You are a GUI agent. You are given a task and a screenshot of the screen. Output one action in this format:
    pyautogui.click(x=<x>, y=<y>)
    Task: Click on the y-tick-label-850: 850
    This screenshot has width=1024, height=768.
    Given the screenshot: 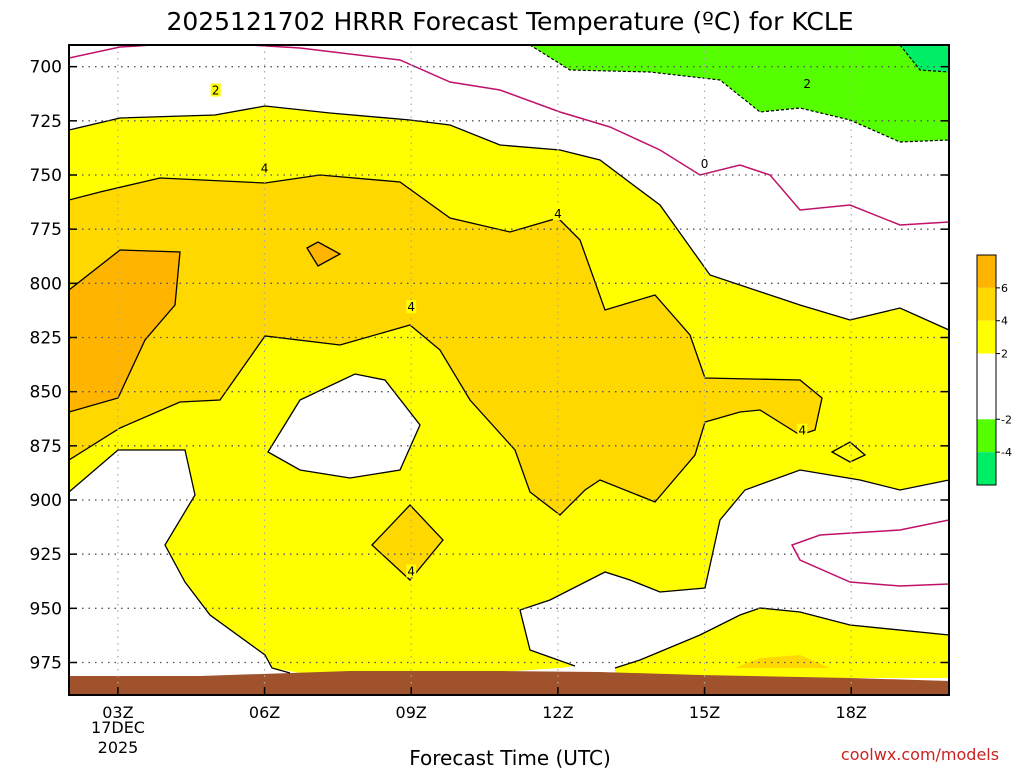 What is the action you would take?
    pyautogui.click(x=46, y=393)
    